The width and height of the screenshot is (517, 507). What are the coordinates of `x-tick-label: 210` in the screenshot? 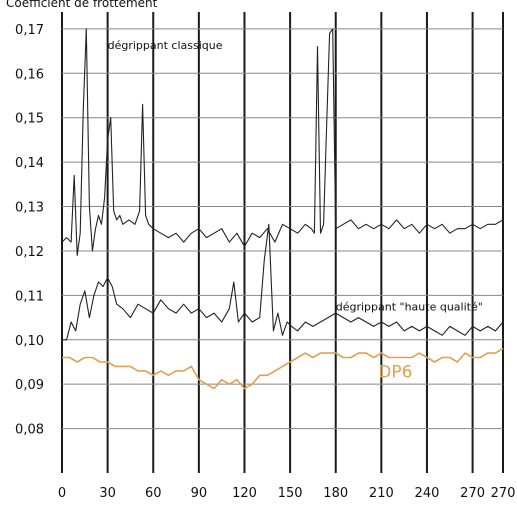 It's located at (381, 493).